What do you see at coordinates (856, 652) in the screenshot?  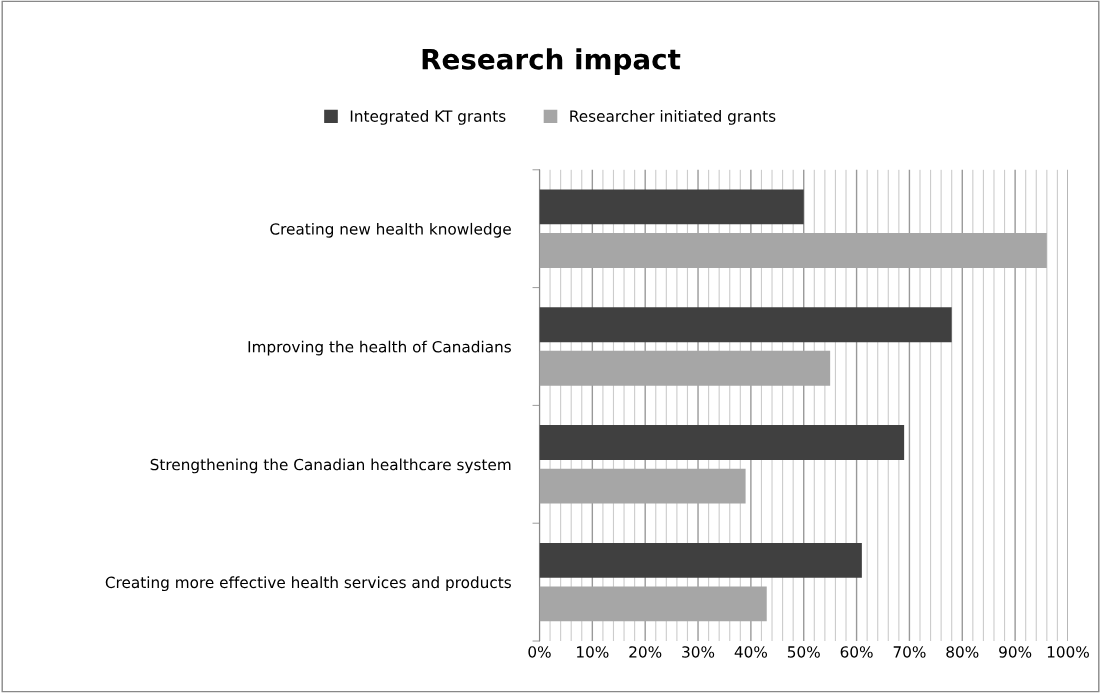 I see `x-tick-label: 60%` at bounding box center [856, 652].